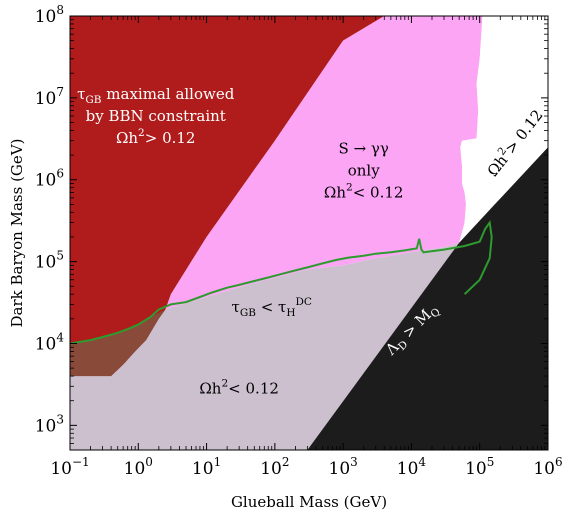 The height and width of the screenshot is (515, 571). Describe the element at coordinates (364, 191) in the screenshot. I see `label-s-to-gg-line-2: Ωh2< 0.12` at that location.